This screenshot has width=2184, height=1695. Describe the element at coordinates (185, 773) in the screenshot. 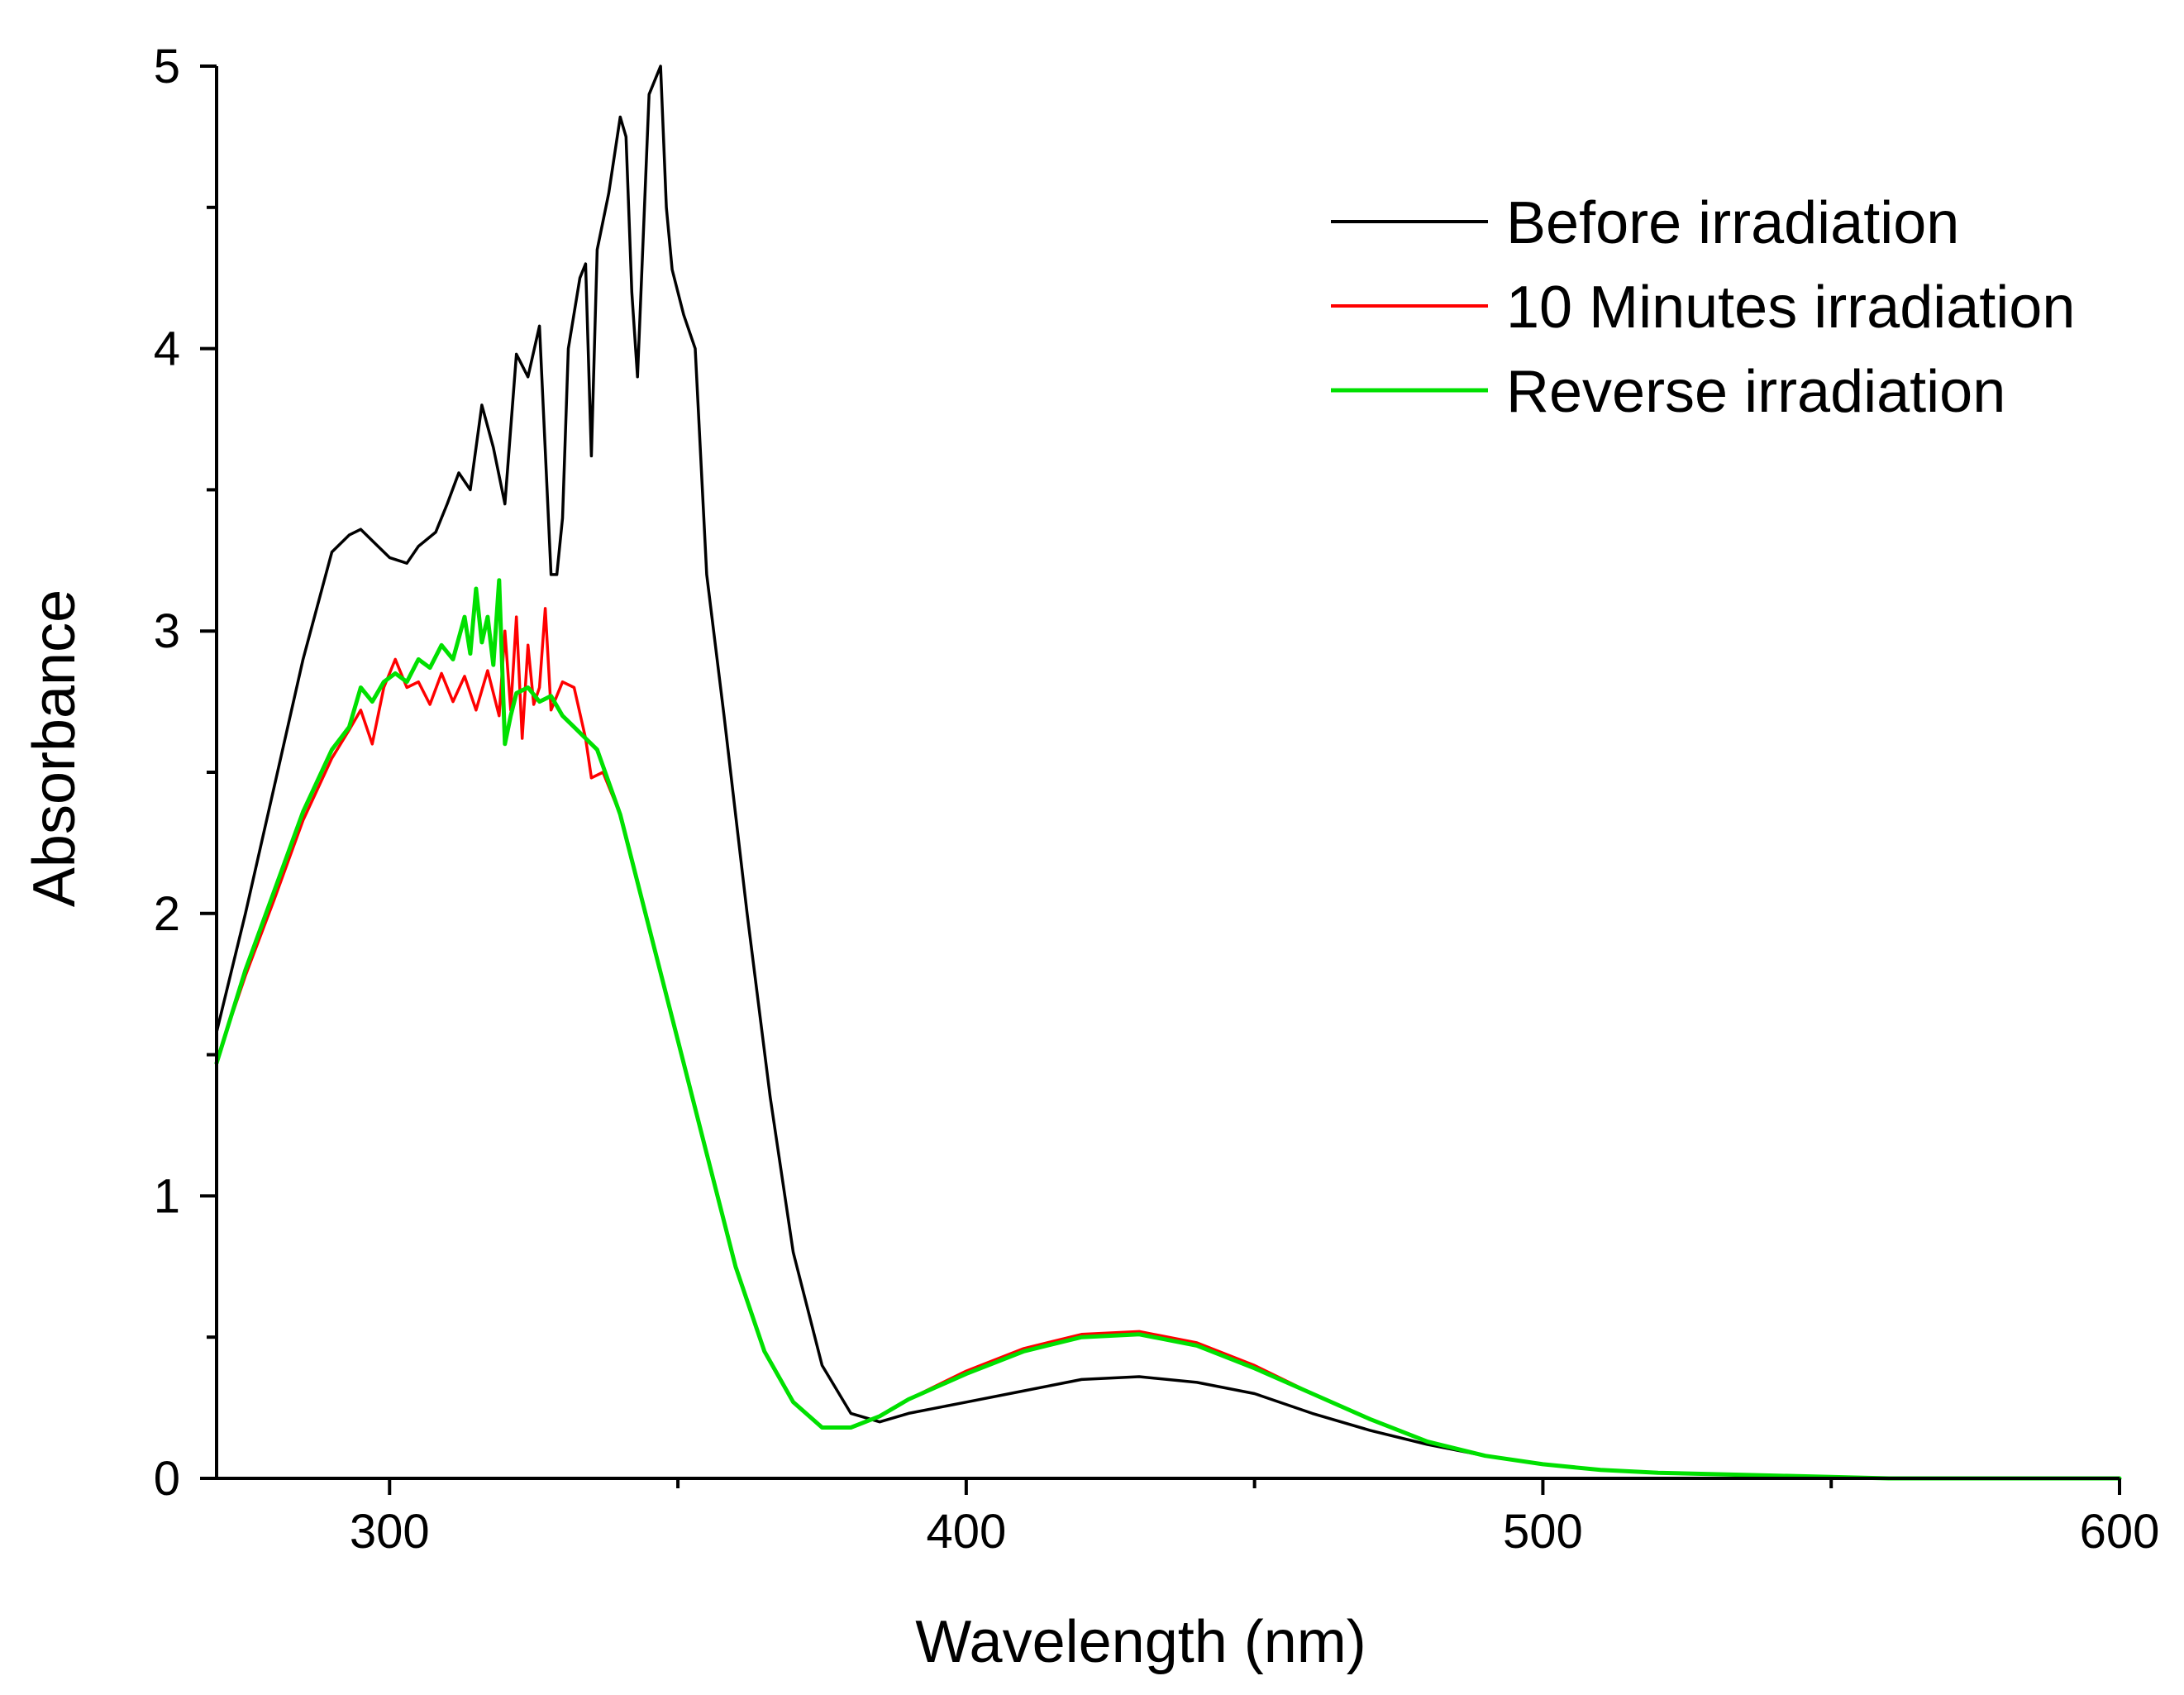

I see `y-ticks: 0 1 2 3 4 5` at that location.